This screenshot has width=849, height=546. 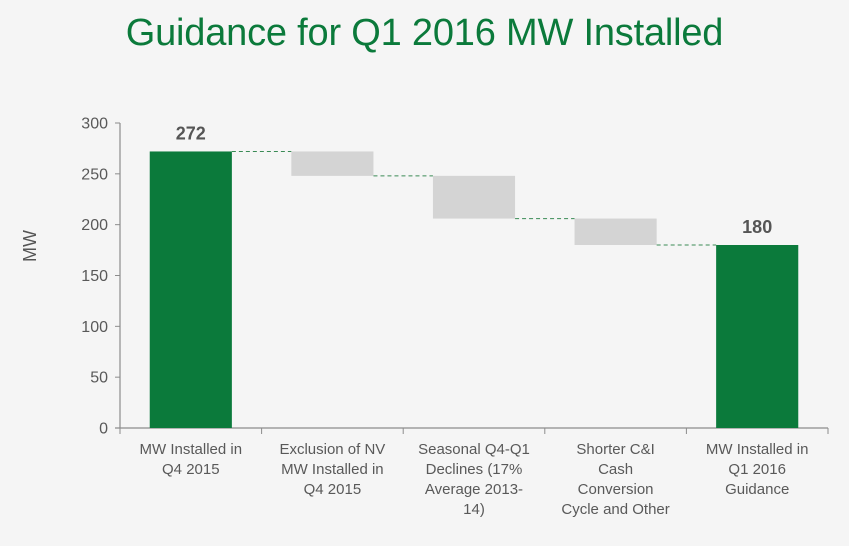 What do you see at coordinates (757, 227) in the screenshot?
I see `data-label: 180` at bounding box center [757, 227].